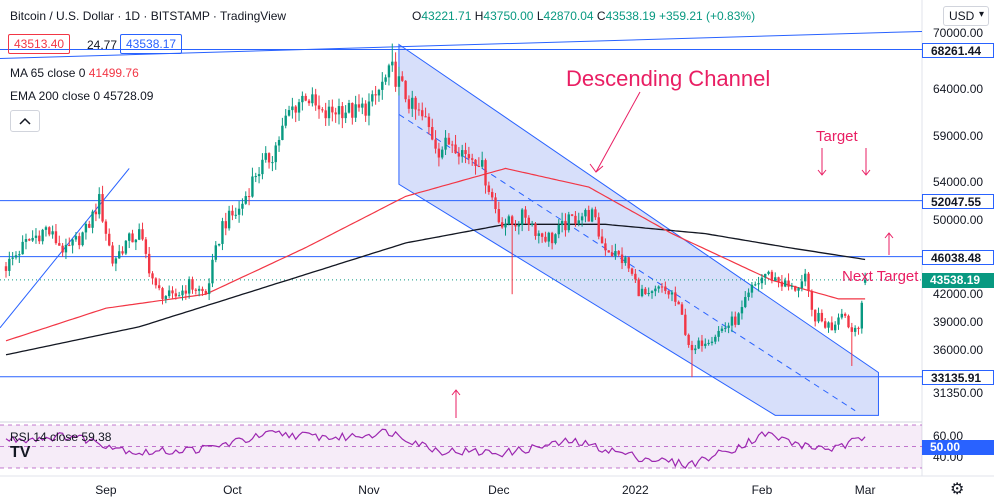 The image size is (994, 503). Describe the element at coordinates (958, 447) in the screenshot. I see `rsi-level-label: 50.00` at that location.